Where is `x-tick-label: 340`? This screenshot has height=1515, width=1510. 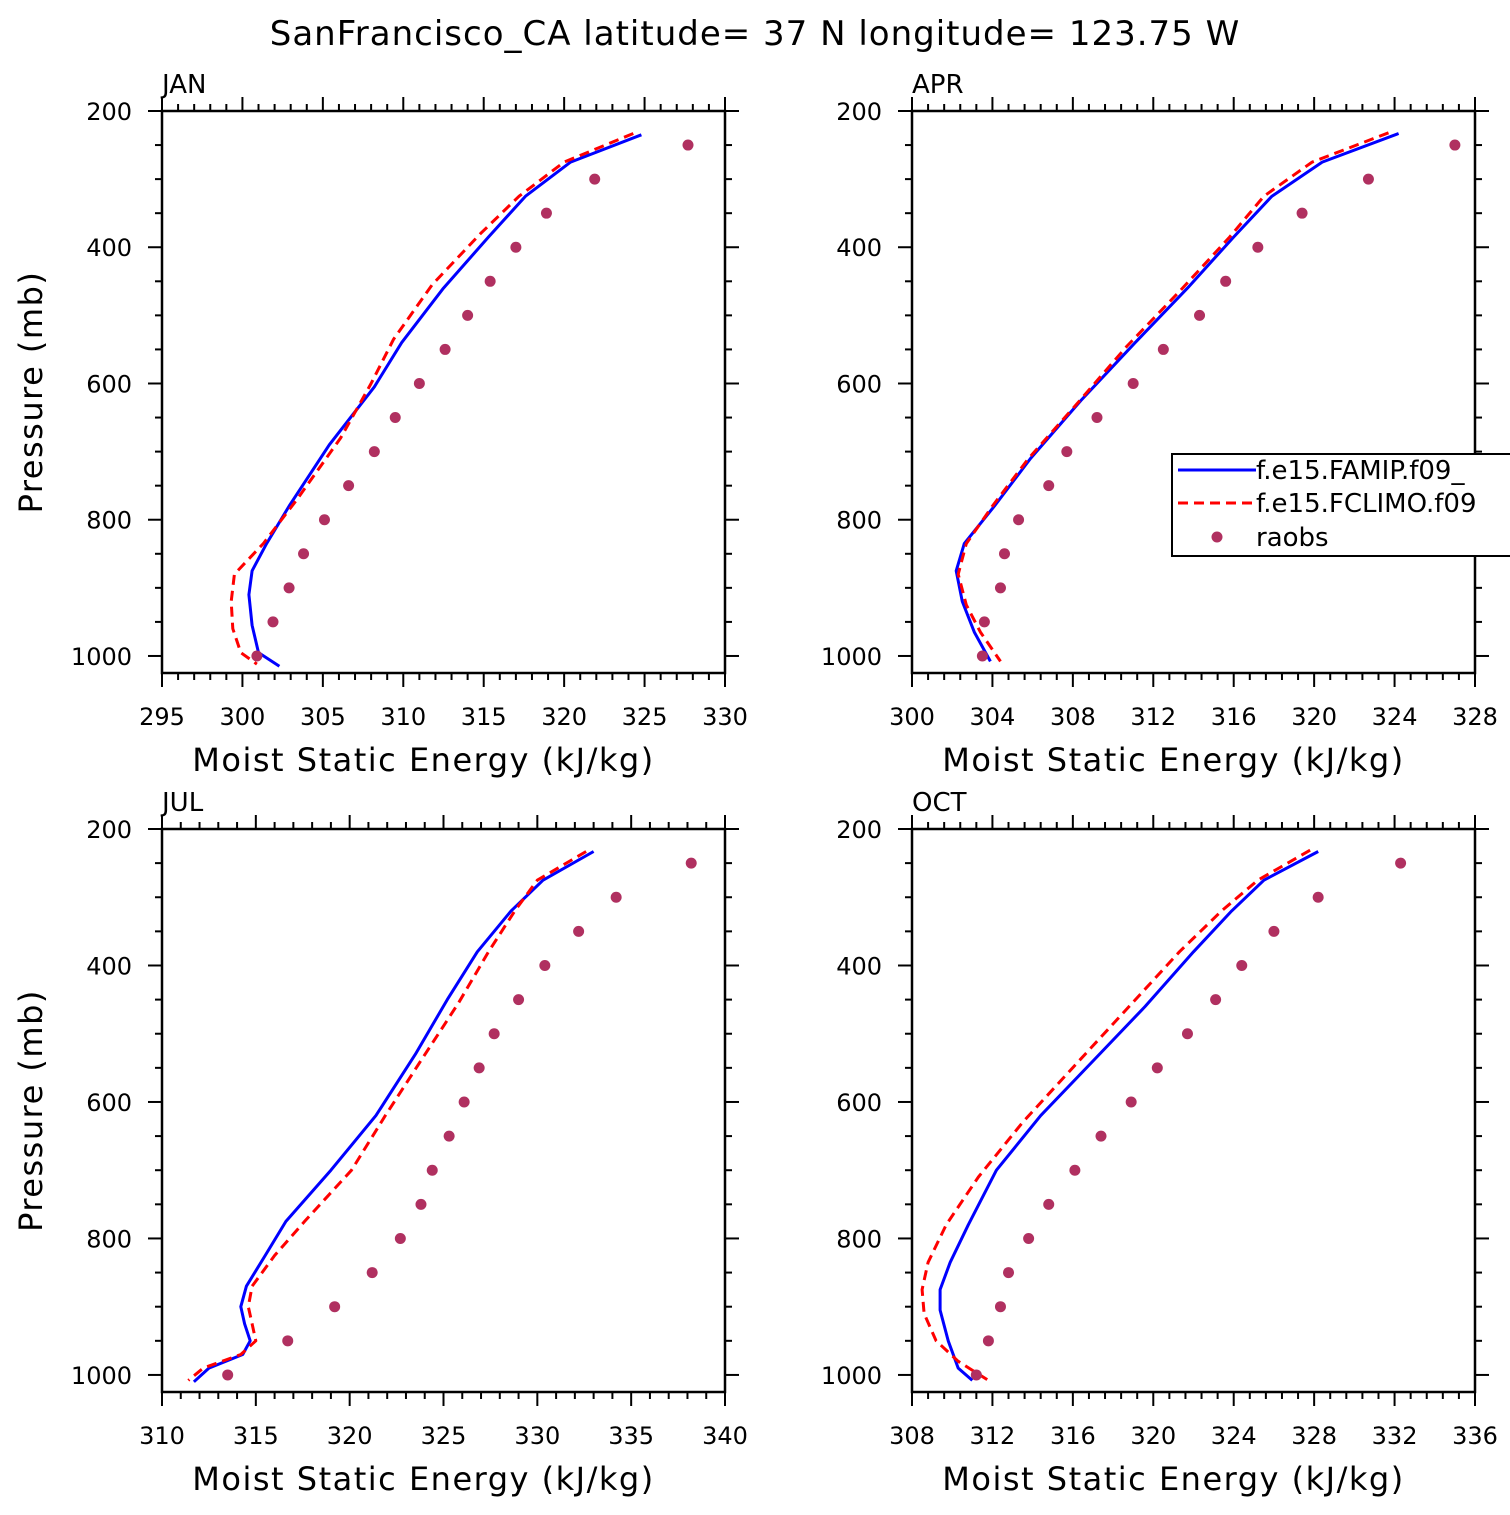 x-tick-label: 340 is located at coordinates (725, 1436).